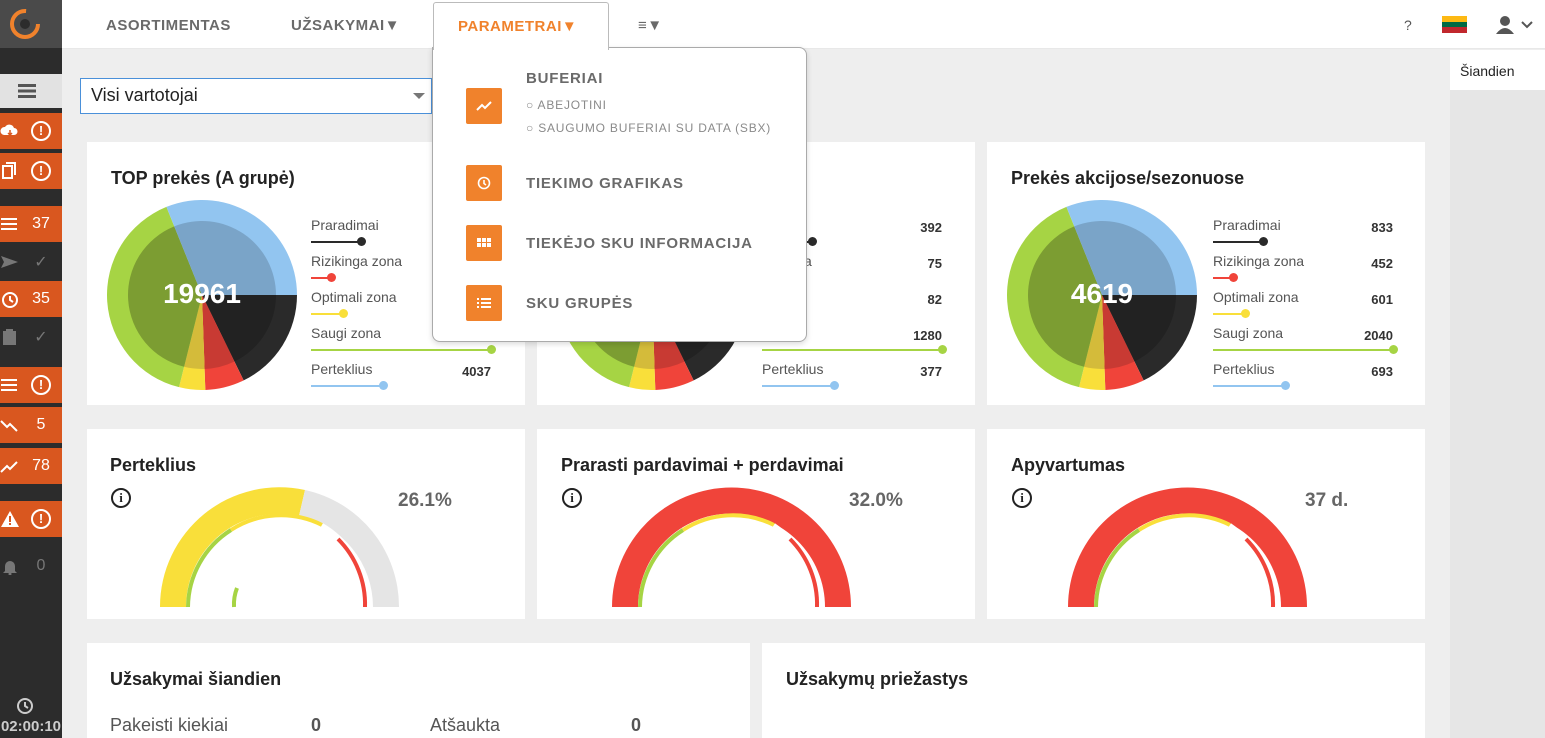 This screenshot has height=738, width=1545. I want to click on card-title: Apyvartumas, so click(1068, 465).